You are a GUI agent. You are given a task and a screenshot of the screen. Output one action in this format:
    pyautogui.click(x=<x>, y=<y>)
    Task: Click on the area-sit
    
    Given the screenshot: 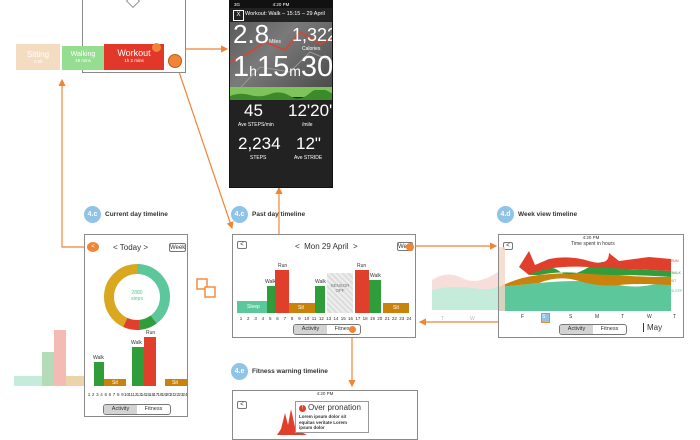 What is the action you would take?
    pyautogui.click(x=585, y=280)
    